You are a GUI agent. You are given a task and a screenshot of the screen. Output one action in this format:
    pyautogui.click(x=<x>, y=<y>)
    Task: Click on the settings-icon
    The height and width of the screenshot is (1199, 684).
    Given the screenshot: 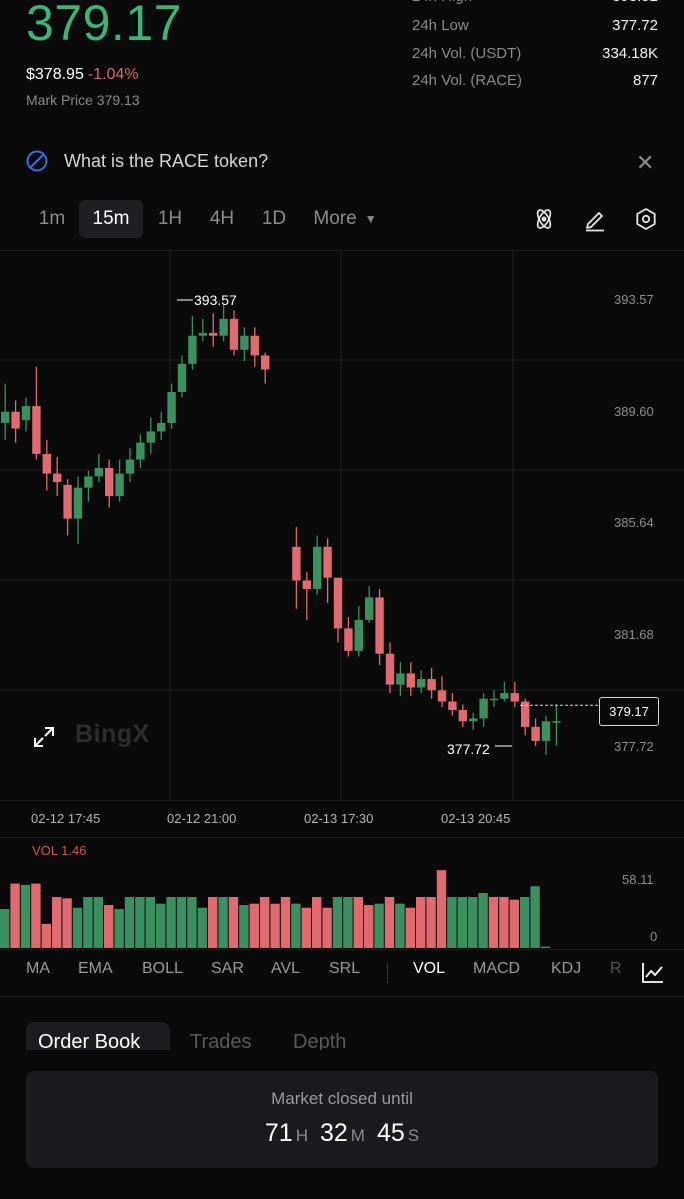 What is the action you would take?
    pyautogui.click(x=646, y=219)
    